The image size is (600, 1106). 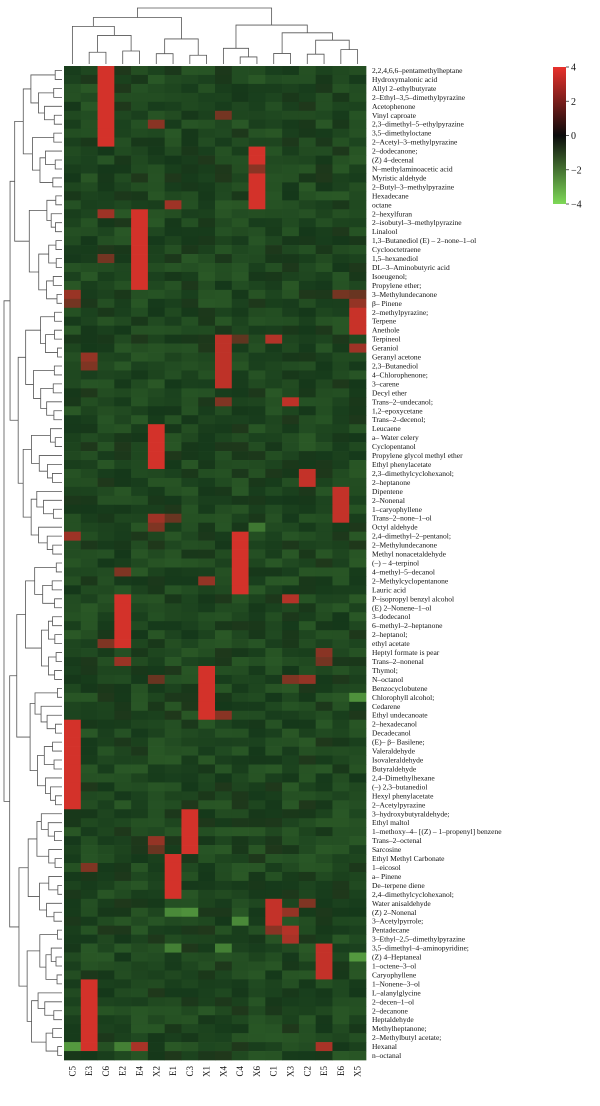 I want to click on row-label: Pentadecane, so click(x=391, y=930).